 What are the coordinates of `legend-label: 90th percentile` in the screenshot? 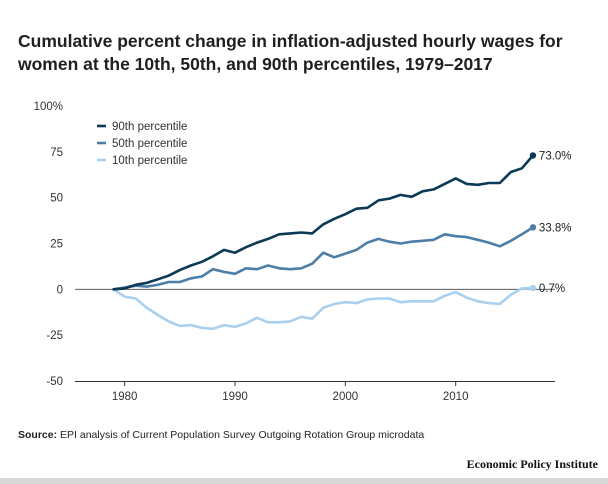 It's located at (149, 127).